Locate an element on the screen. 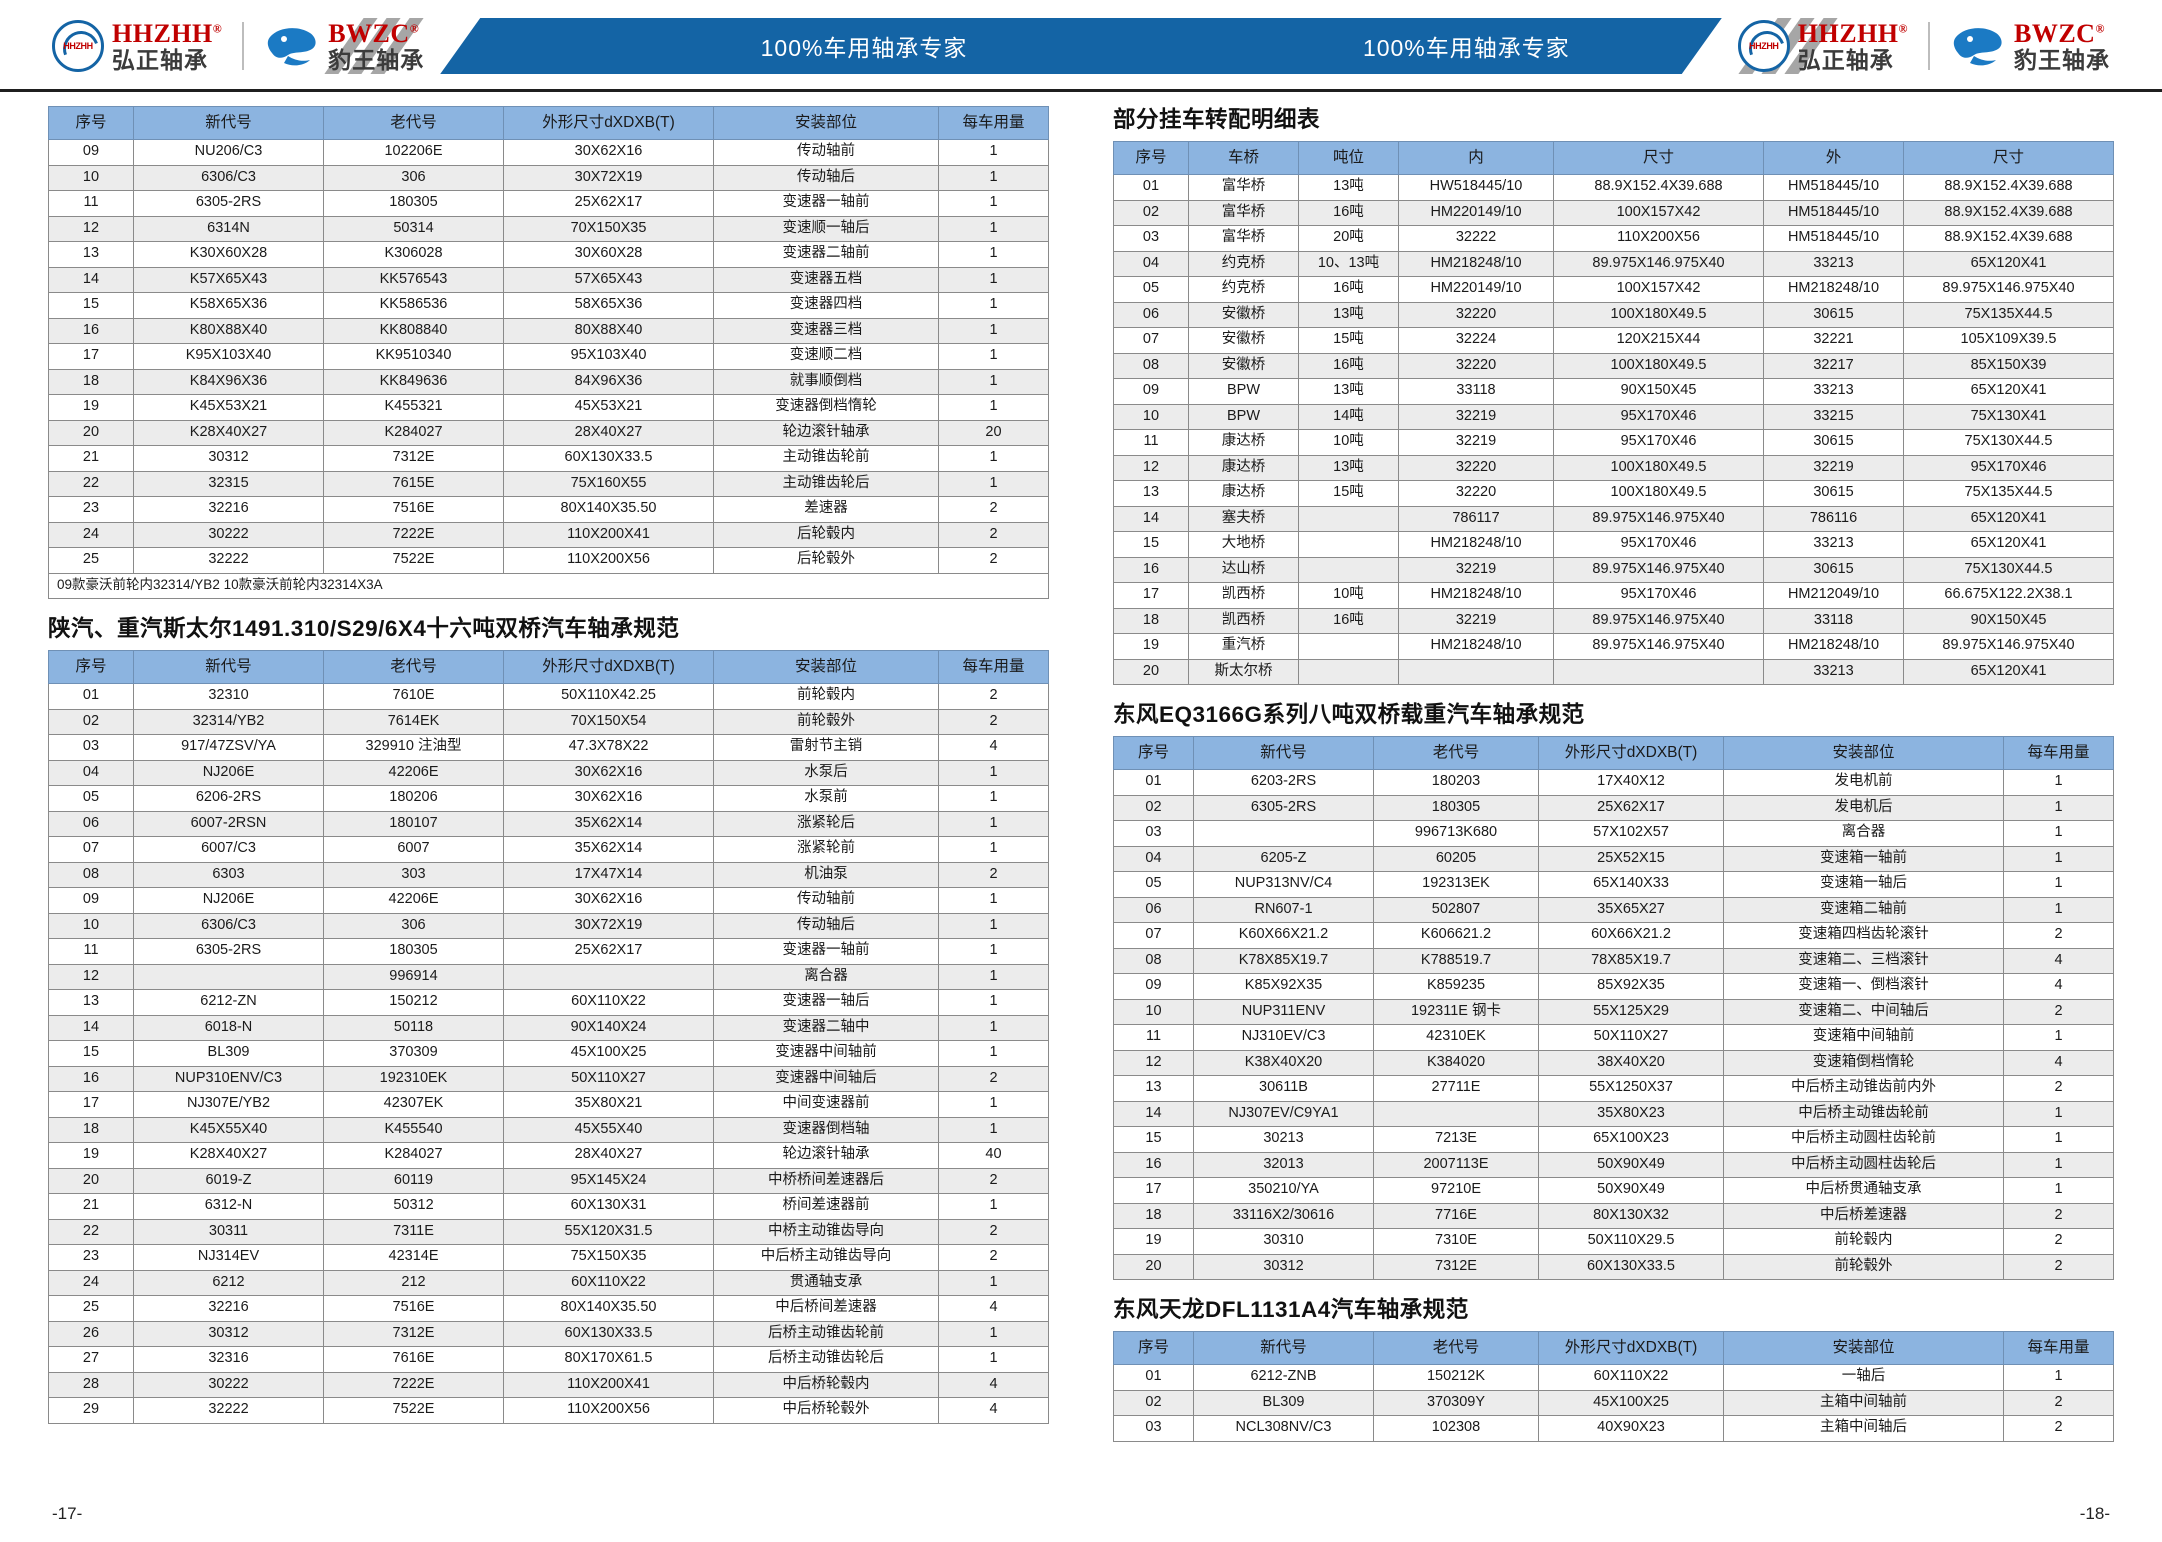  table-cell: NCL308NV/C3 is located at coordinates (1283, 1428).